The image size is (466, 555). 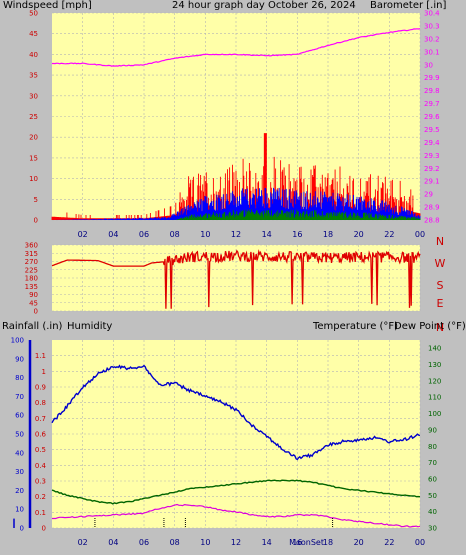 I want to click on rainfall-tick-label: 0.2, so click(x=40, y=497).